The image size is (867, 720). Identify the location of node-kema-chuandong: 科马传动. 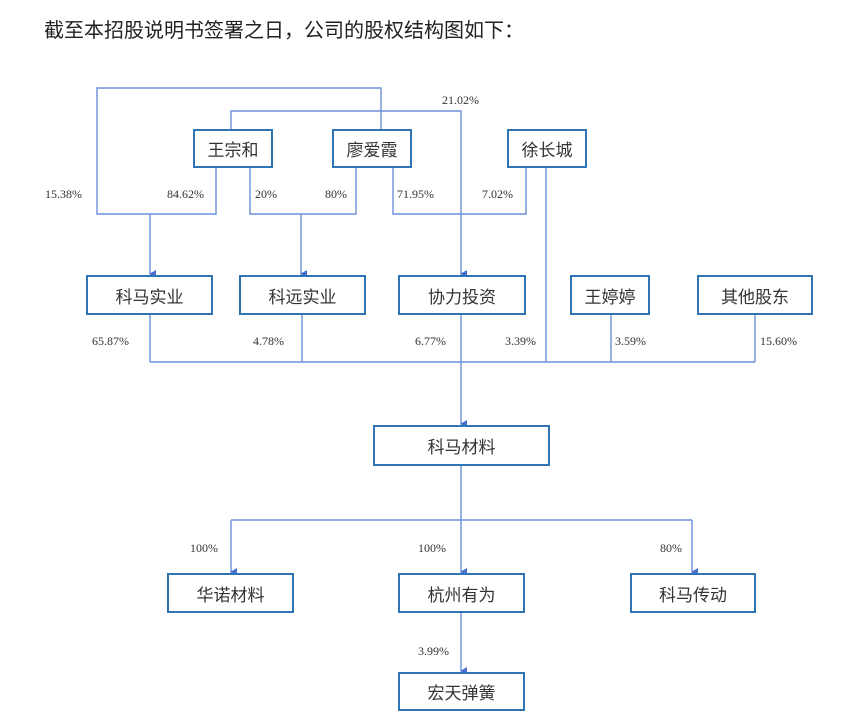
(693, 593).